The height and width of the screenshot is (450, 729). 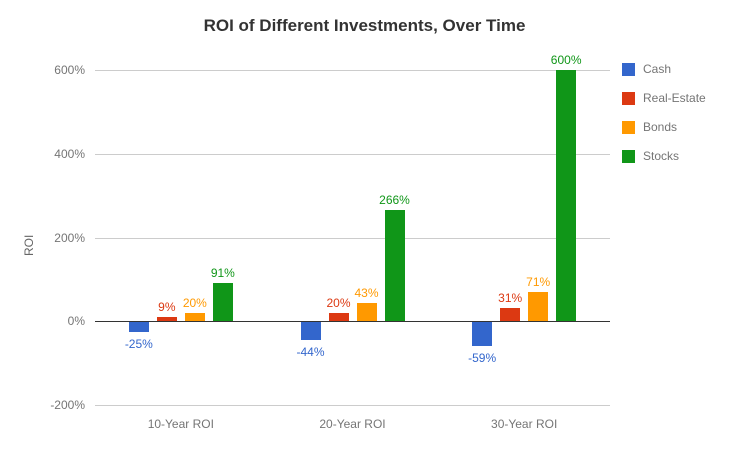 I want to click on value-label-real-estate-30-year-roi: 31%, so click(x=510, y=298).